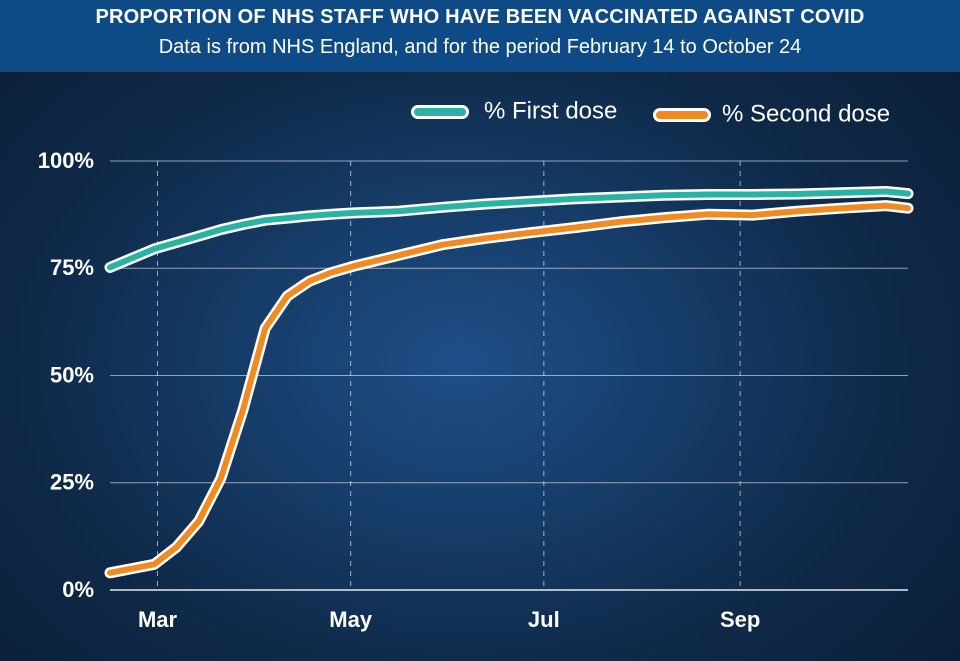 The width and height of the screenshot is (960, 661). I want to click on legend: % First dose % Second dose, so click(650, 112).